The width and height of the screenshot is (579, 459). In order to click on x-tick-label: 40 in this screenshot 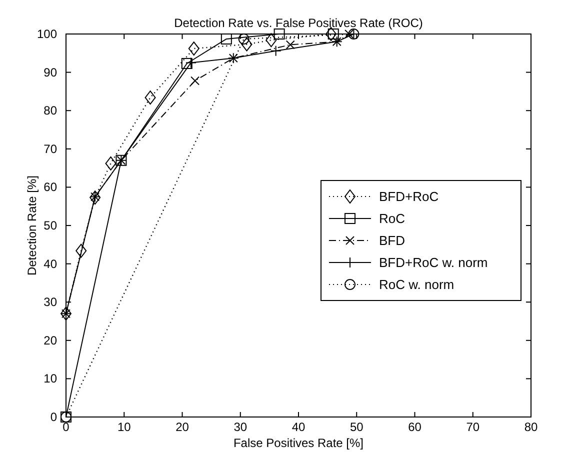, I will do `click(299, 427)`.